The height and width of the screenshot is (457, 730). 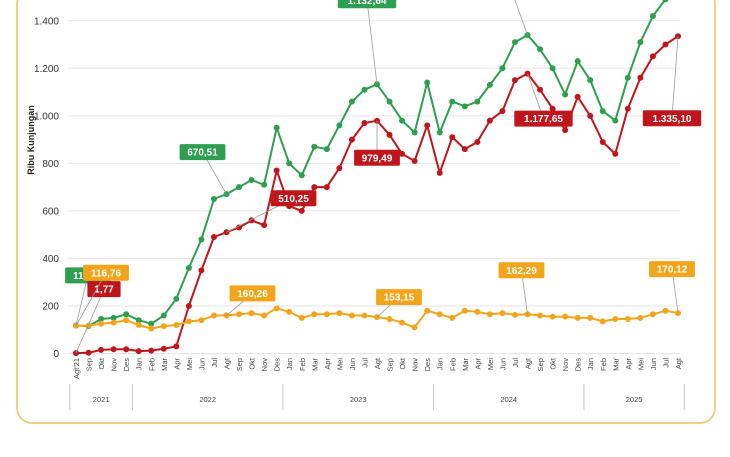 What do you see at coordinates (151, 364) in the screenshot?
I see `x-tick-label: Feb` at bounding box center [151, 364].